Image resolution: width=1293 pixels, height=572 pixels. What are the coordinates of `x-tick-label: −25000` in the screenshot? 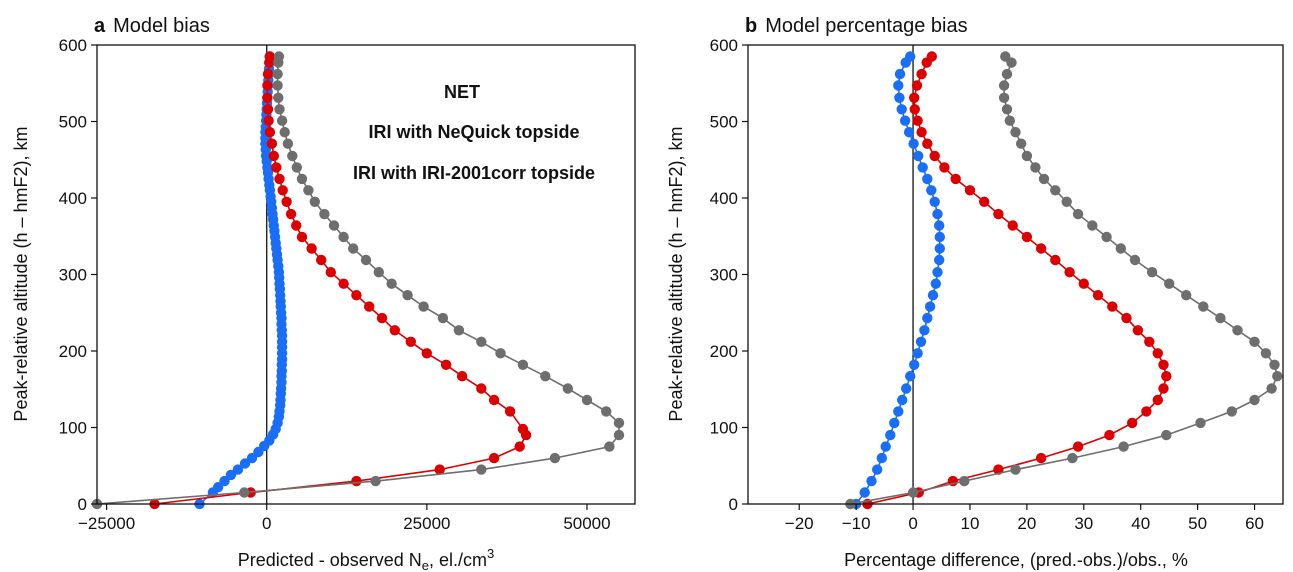 It's located at (106, 523).